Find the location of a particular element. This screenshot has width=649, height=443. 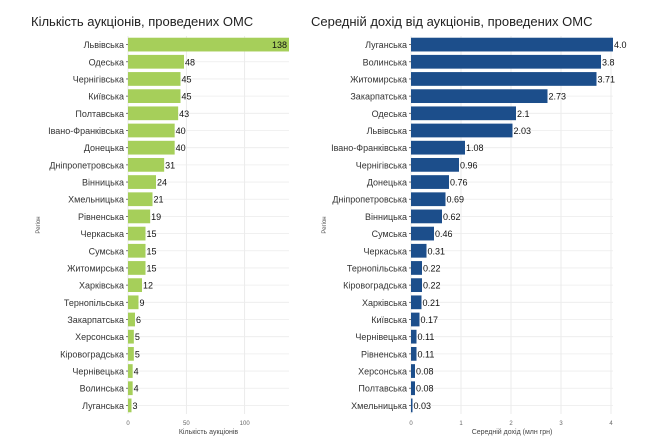

y-tick-label-полтавська: Полтавська is located at coordinates (382, 389).